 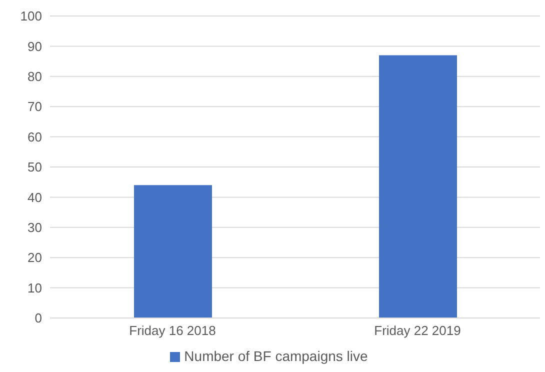 I want to click on y-tick-label: 40, so click(x=35, y=197).